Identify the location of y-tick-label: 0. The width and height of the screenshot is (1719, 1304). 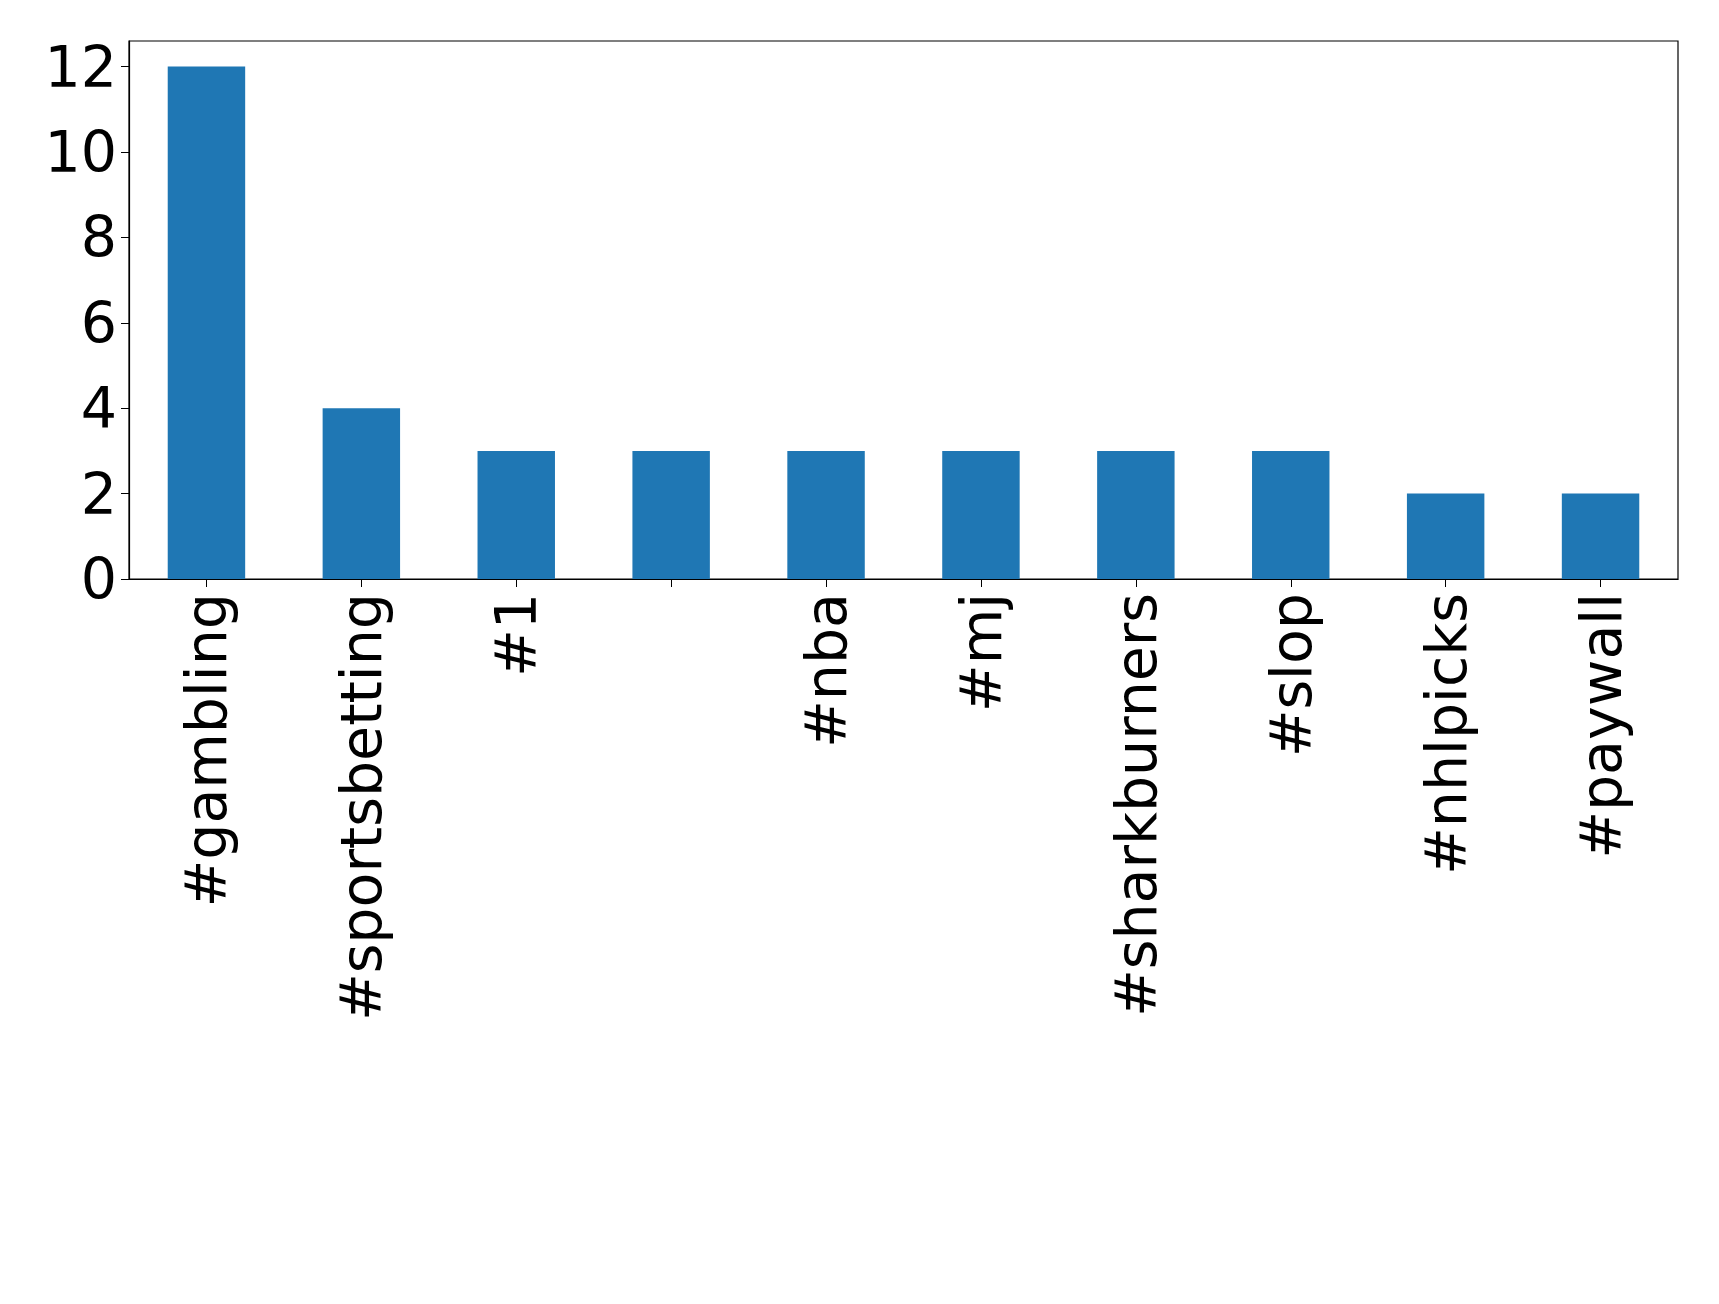
(98, 579).